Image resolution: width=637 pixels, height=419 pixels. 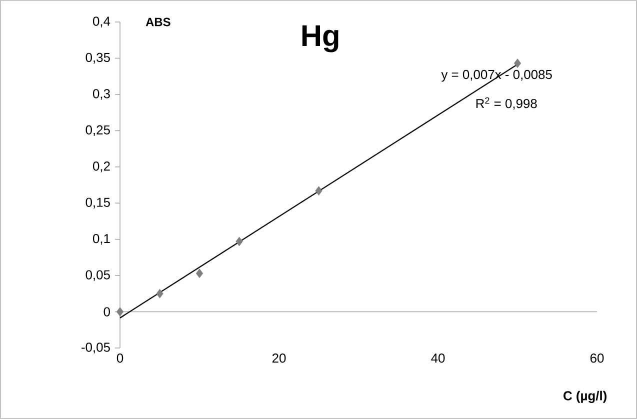 What do you see at coordinates (320, 38) in the screenshot?
I see `chart-title: Hg` at bounding box center [320, 38].